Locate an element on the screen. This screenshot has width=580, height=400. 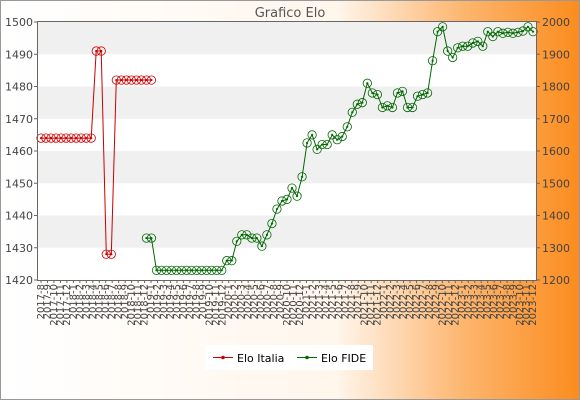
x-axis-tick-label: 2022-5 is located at coordinates (410, 301).